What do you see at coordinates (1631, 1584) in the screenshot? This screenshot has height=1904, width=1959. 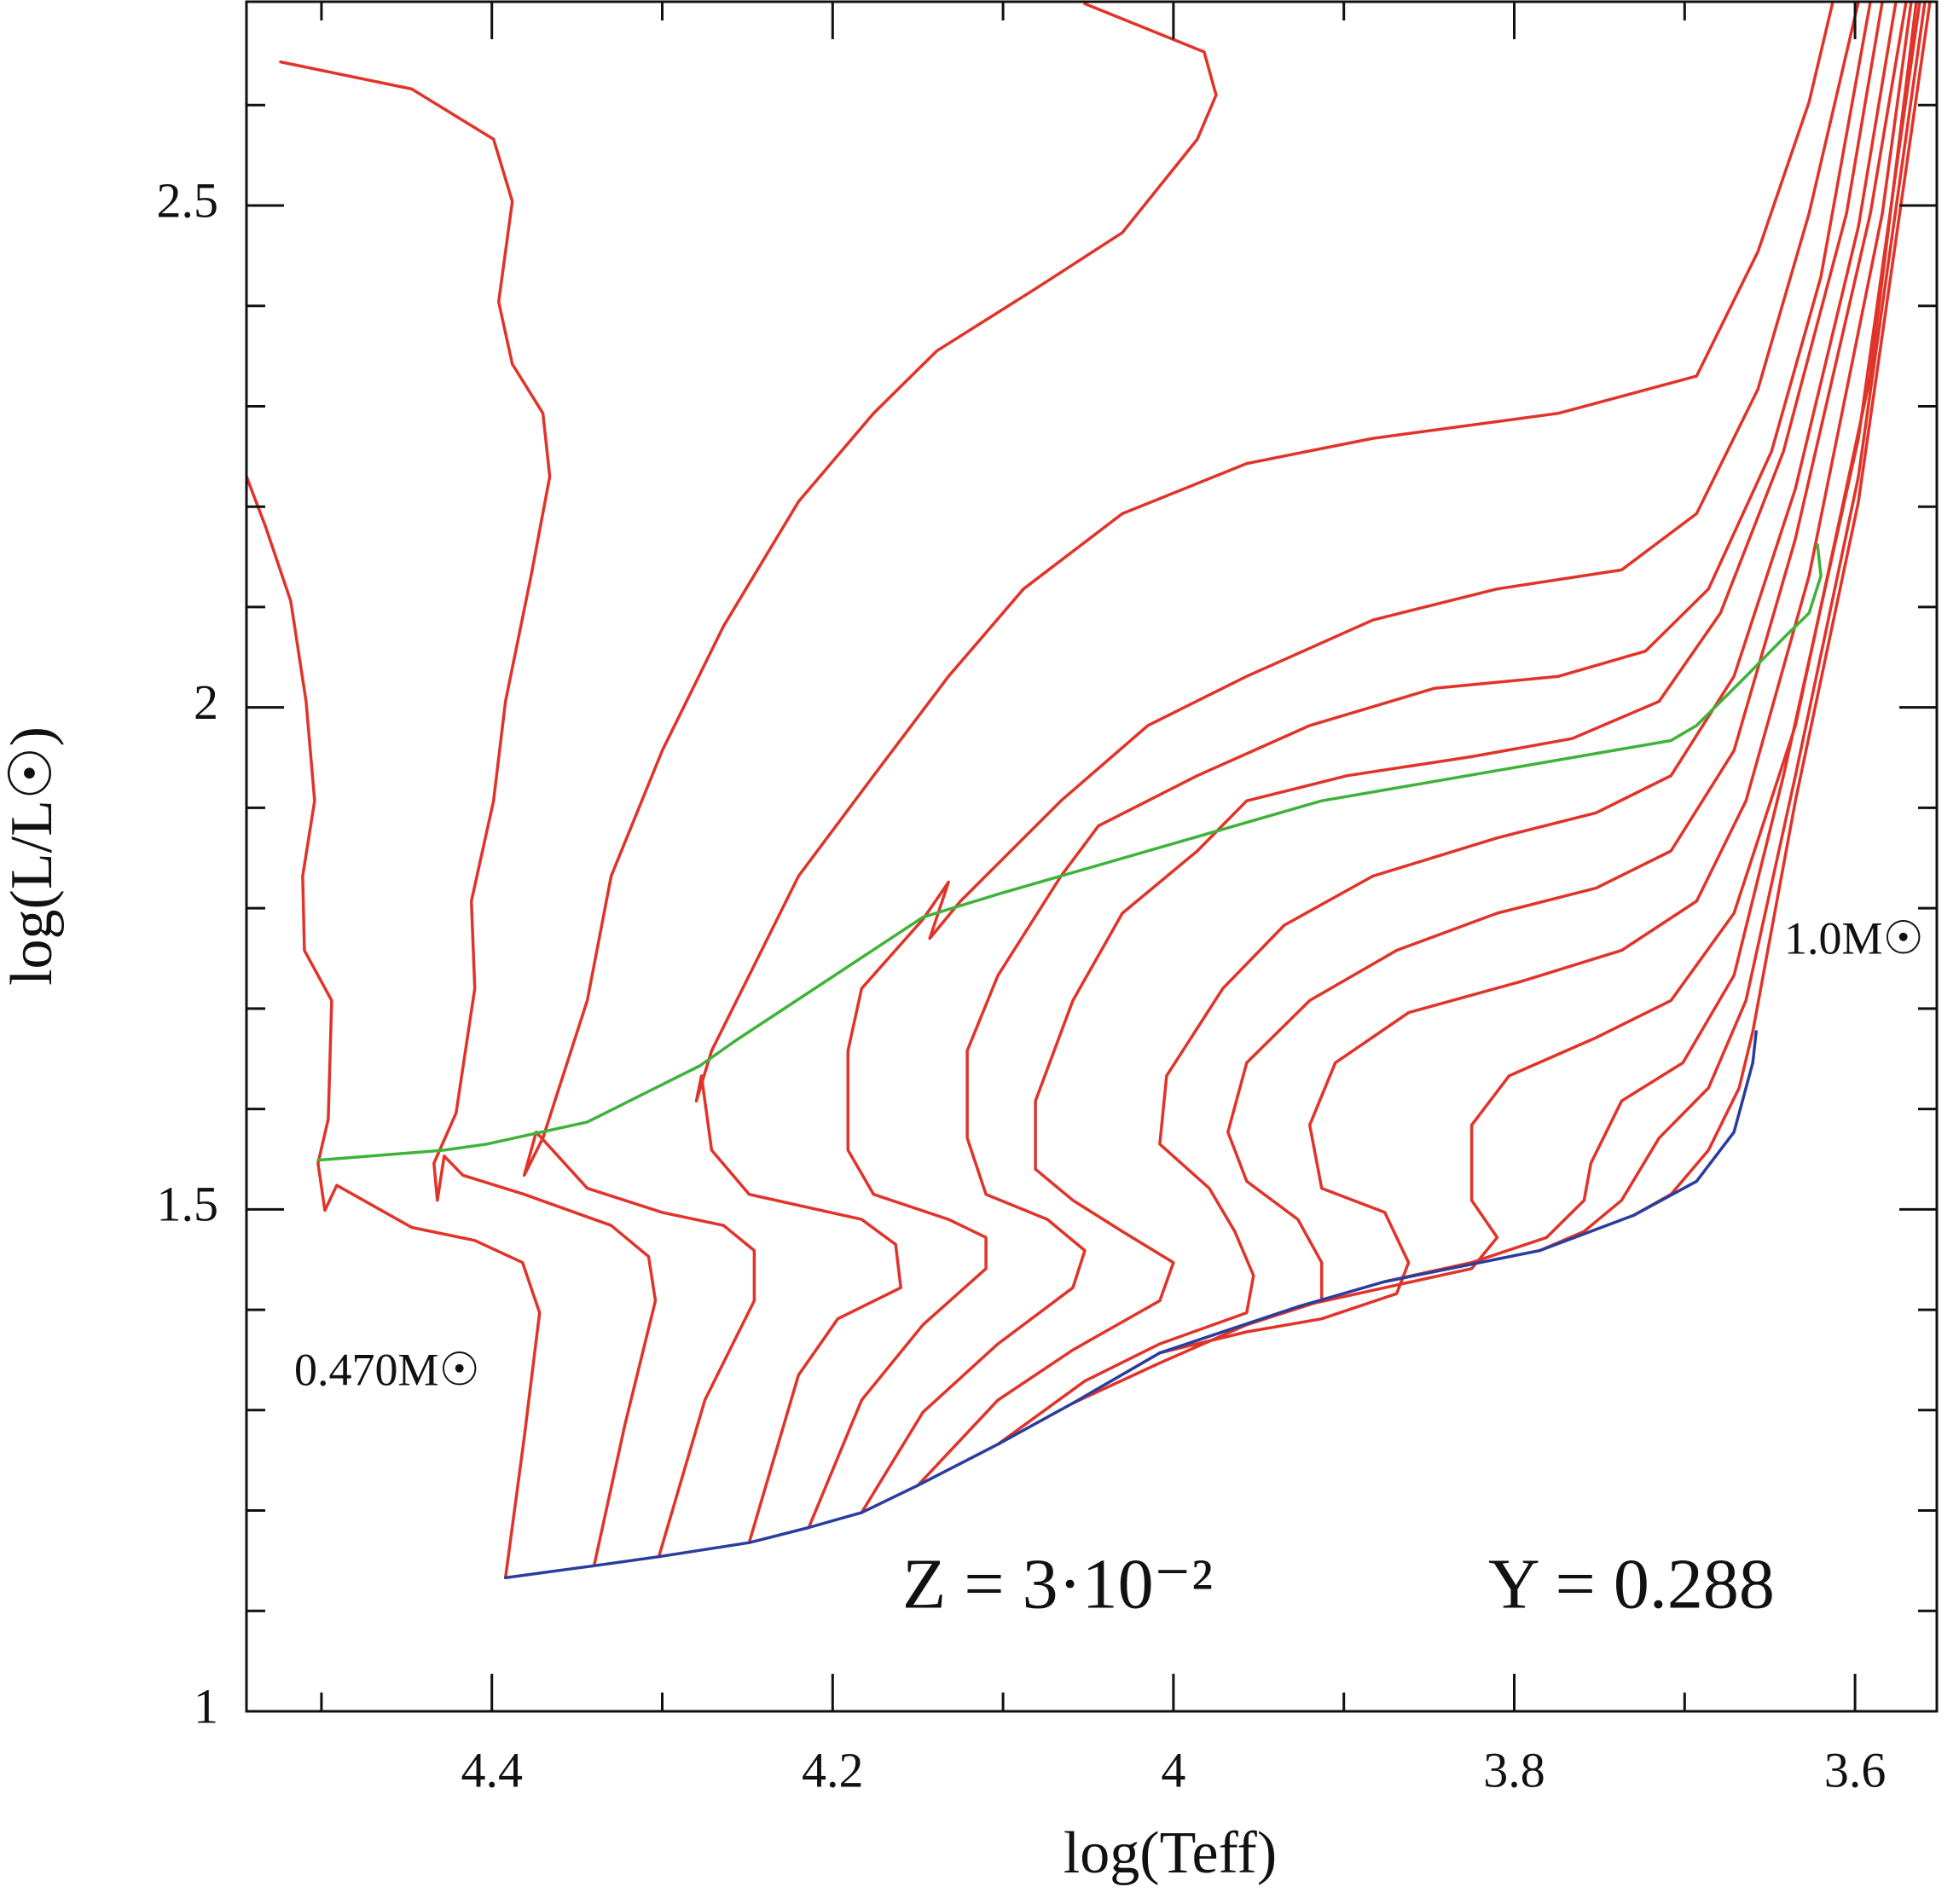 I see `info-text: Y = 0.288` at bounding box center [1631, 1584].